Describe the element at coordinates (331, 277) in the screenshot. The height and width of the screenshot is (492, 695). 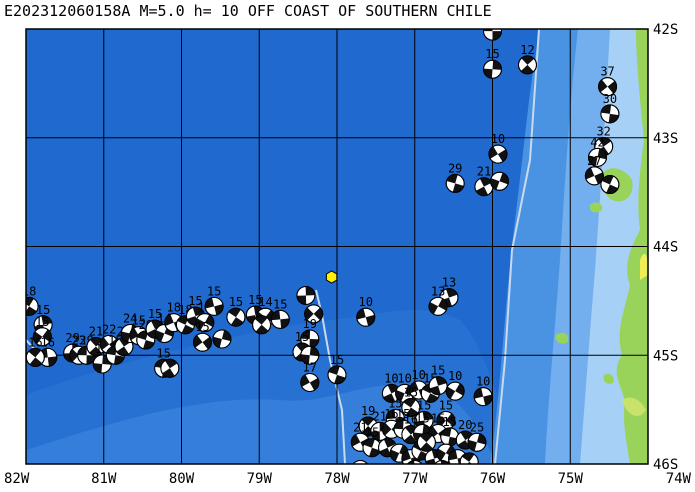
I see `epicenter-marker` at that location.